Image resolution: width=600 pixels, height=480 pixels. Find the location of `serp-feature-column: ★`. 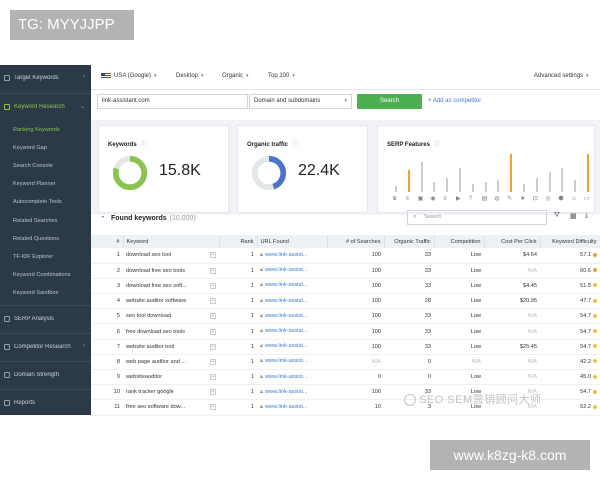

serp-feature-column: ★ is located at coordinates (524, 176).